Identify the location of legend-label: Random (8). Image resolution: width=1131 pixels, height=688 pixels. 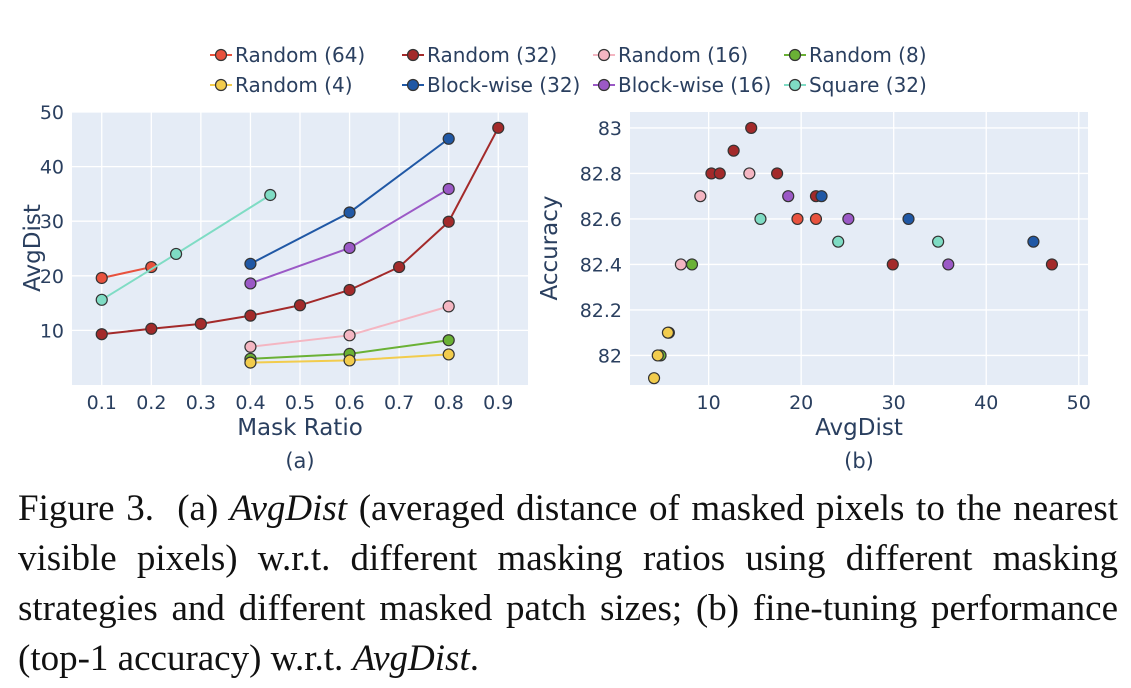
(868, 55).